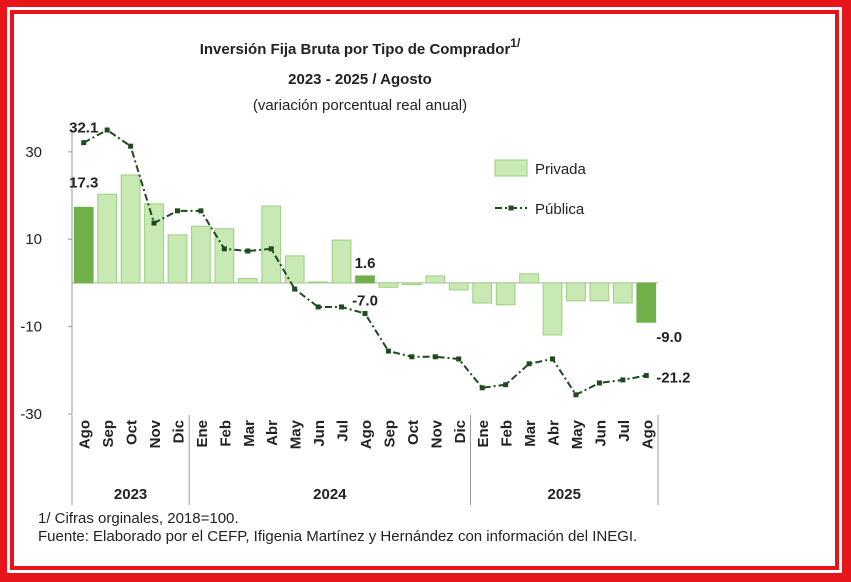  I want to click on footnote: 1/ Cifras orginales, 2018=100., so click(138, 518).